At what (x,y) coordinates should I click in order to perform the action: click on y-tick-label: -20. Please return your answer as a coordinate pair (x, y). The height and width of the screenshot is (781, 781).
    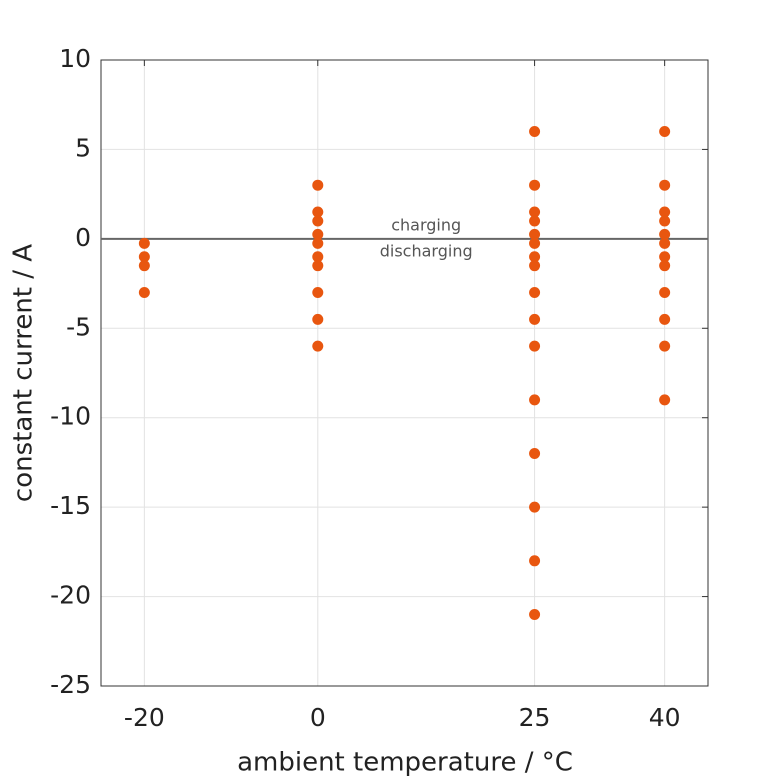
    Looking at the image, I should click on (70, 595).